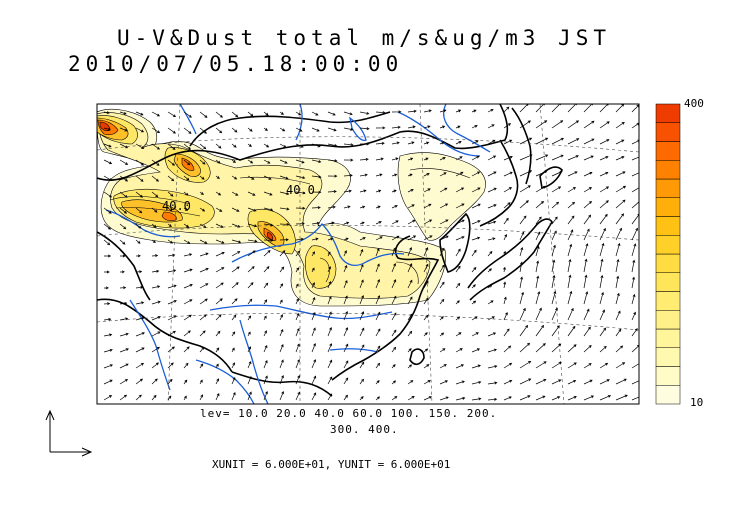 The height and width of the screenshot is (532, 752). What do you see at coordinates (358, 129) in the screenshot?
I see `lake-baikal` at bounding box center [358, 129].